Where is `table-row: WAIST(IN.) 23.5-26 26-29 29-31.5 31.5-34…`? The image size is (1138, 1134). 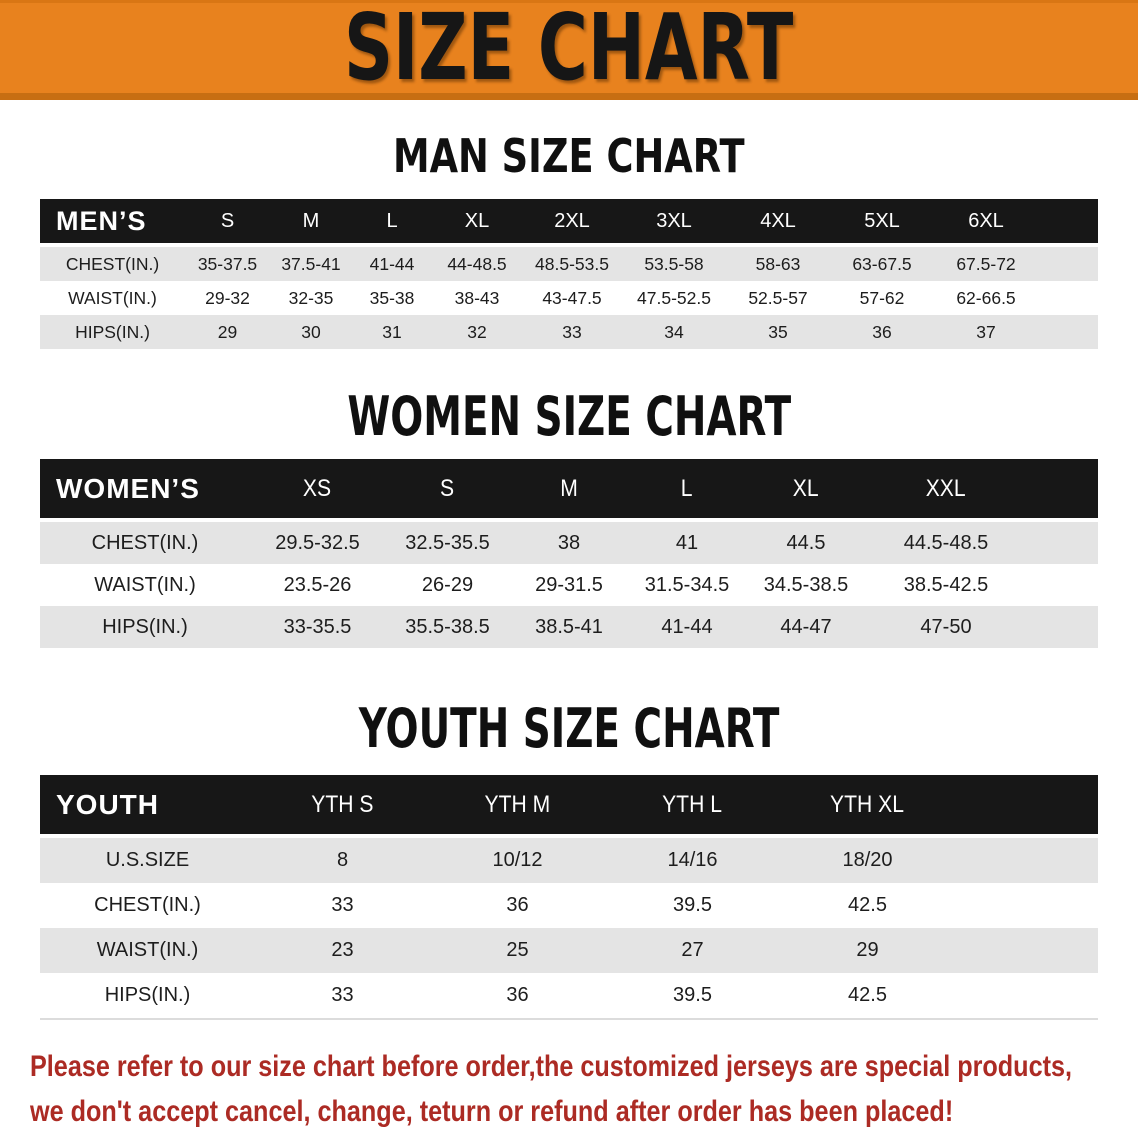 table-row: WAIST(IN.) 23.5-26 26-29 29-31.5 31.5-34… is located at coordinates (569, 585).